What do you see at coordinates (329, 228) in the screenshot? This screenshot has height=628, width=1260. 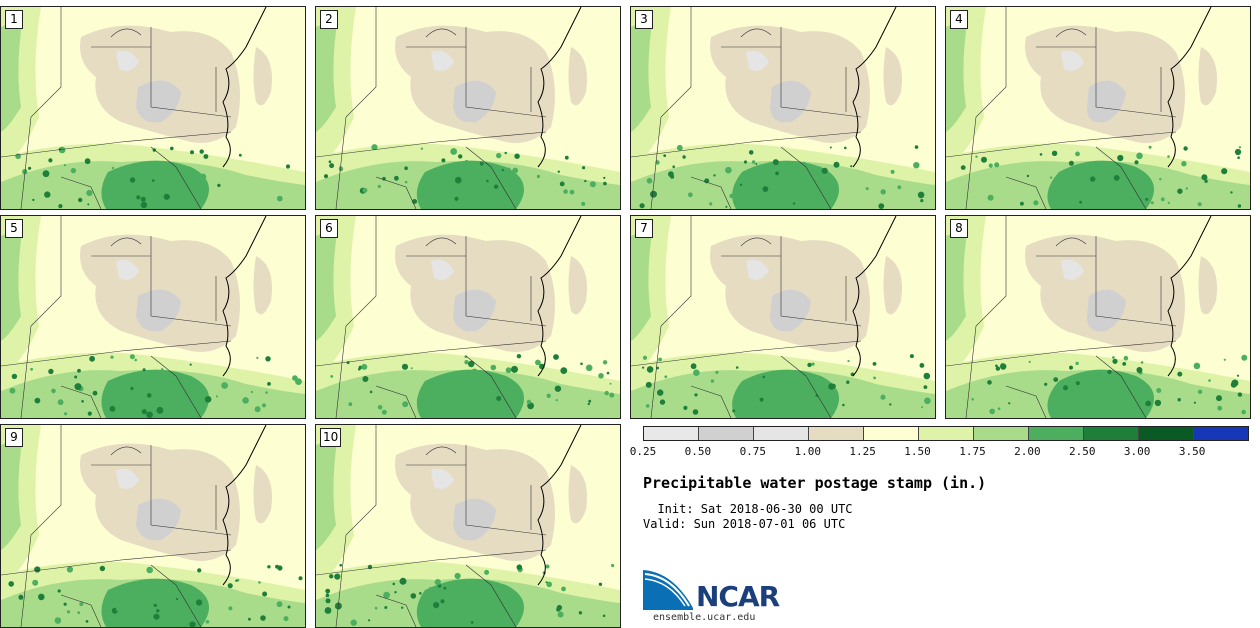 I see `member-number: 6` at bounding box center [329, 228].